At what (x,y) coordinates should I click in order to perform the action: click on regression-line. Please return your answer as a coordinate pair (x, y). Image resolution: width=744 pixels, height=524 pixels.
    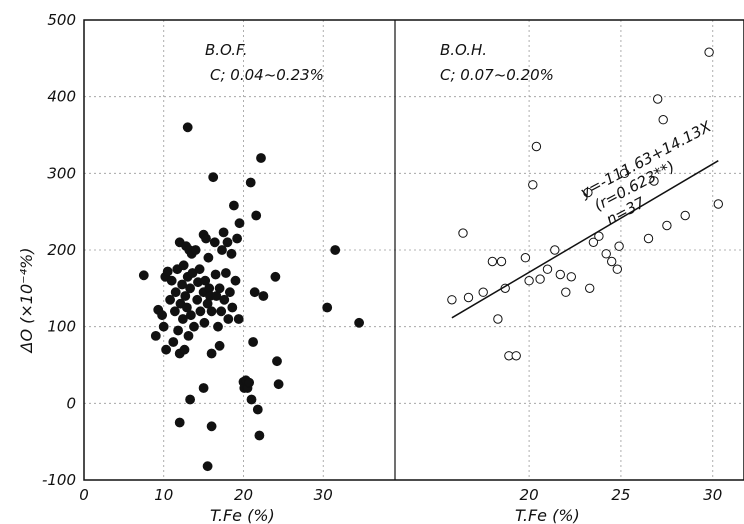
    Looking at the image, I should click on (585, 239).